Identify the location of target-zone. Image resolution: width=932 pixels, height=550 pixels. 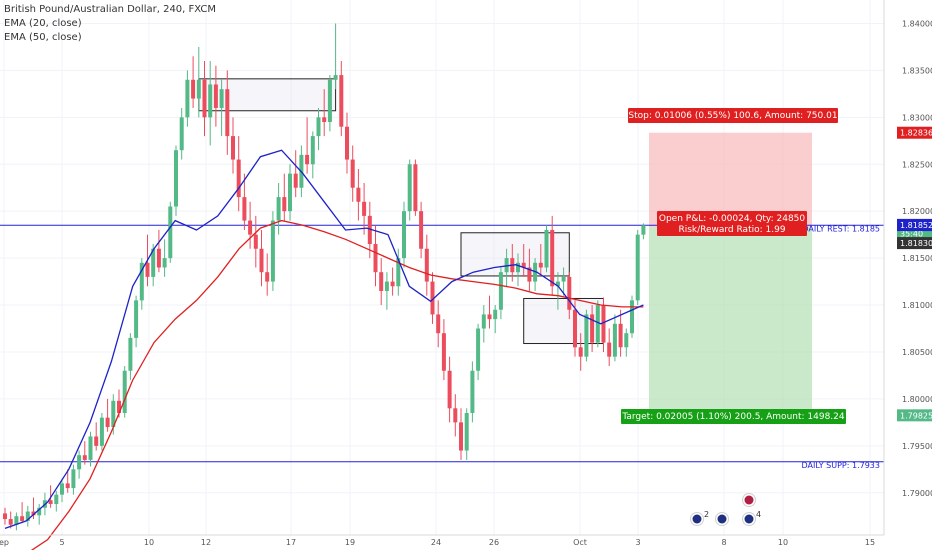
(730, 321).